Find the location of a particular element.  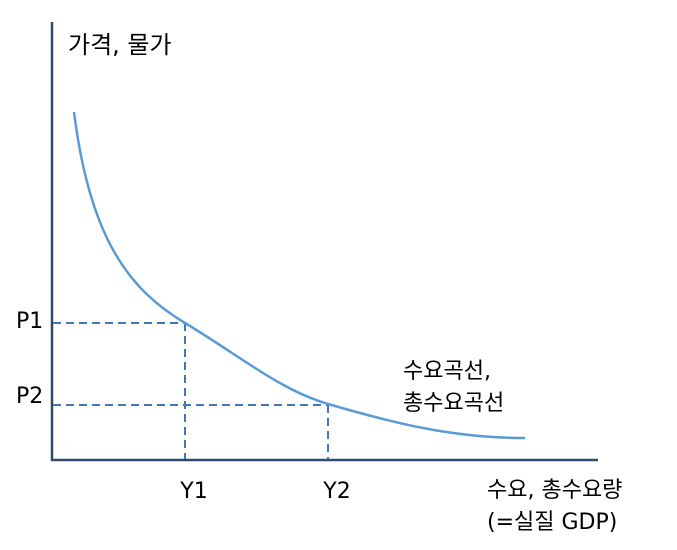

y1-label: Y1 is located at coordinates (193, 491).